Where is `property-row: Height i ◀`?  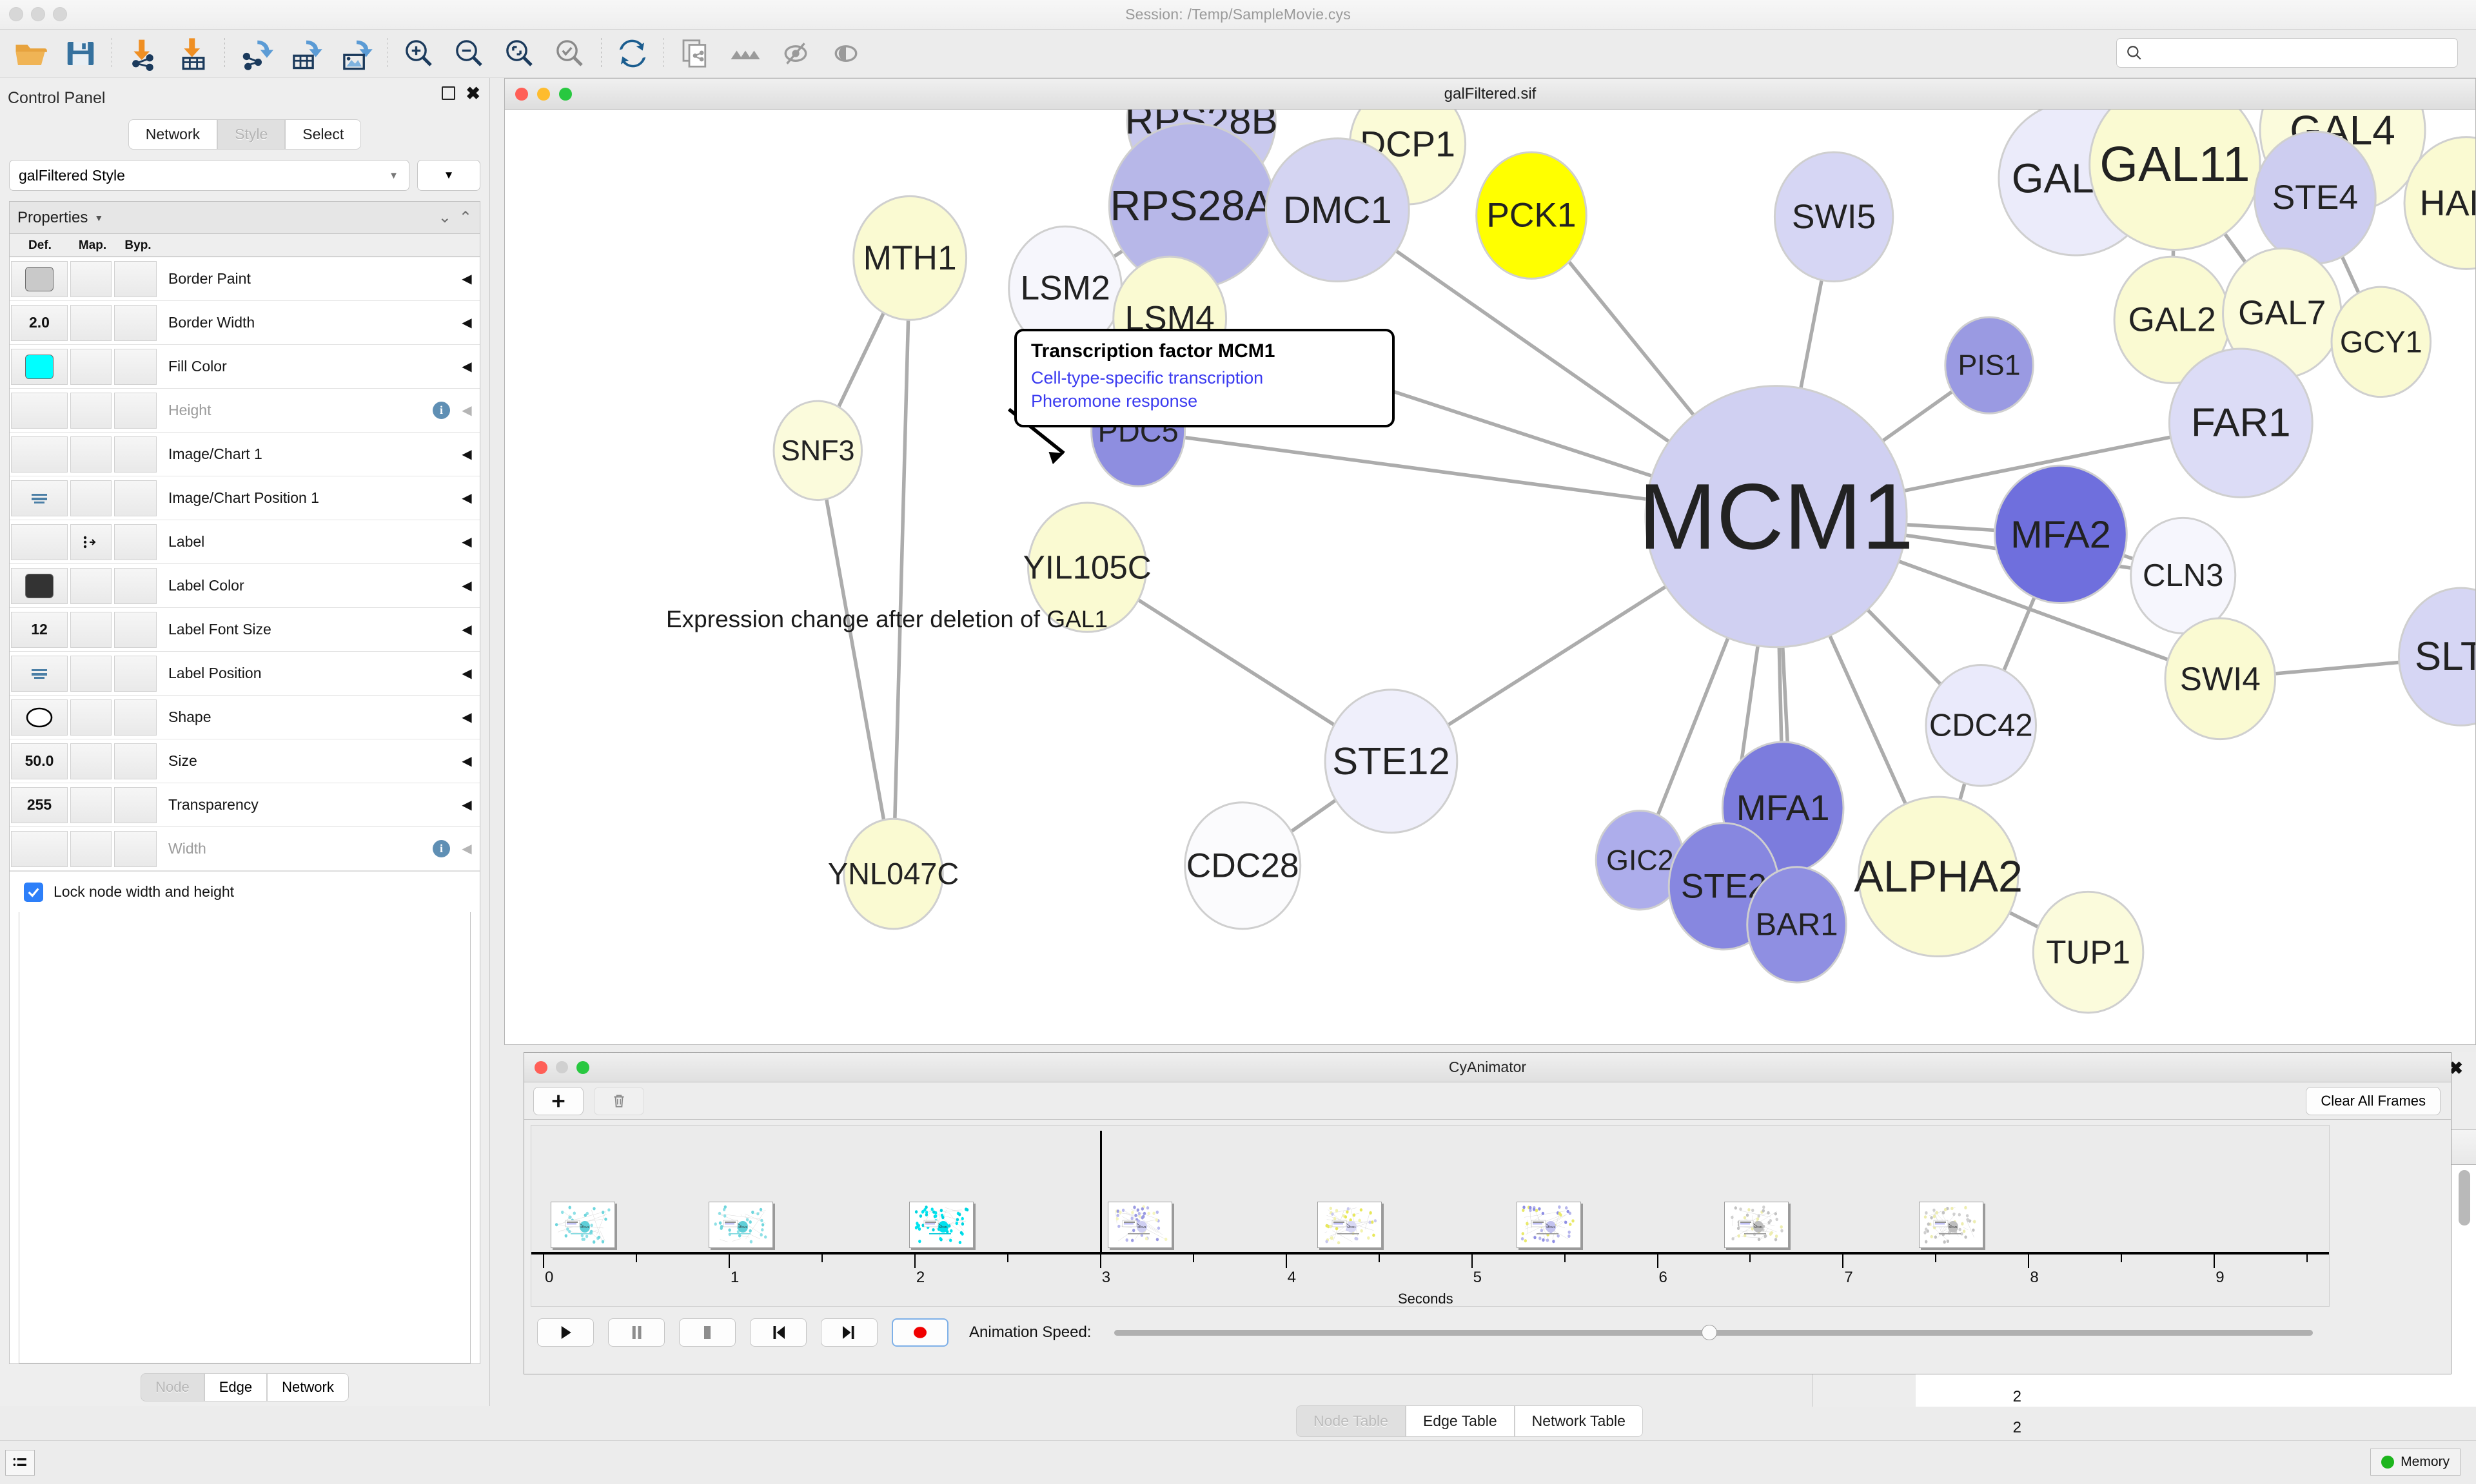 property-row: Height i ◀ is located at coordinates (245, 411).